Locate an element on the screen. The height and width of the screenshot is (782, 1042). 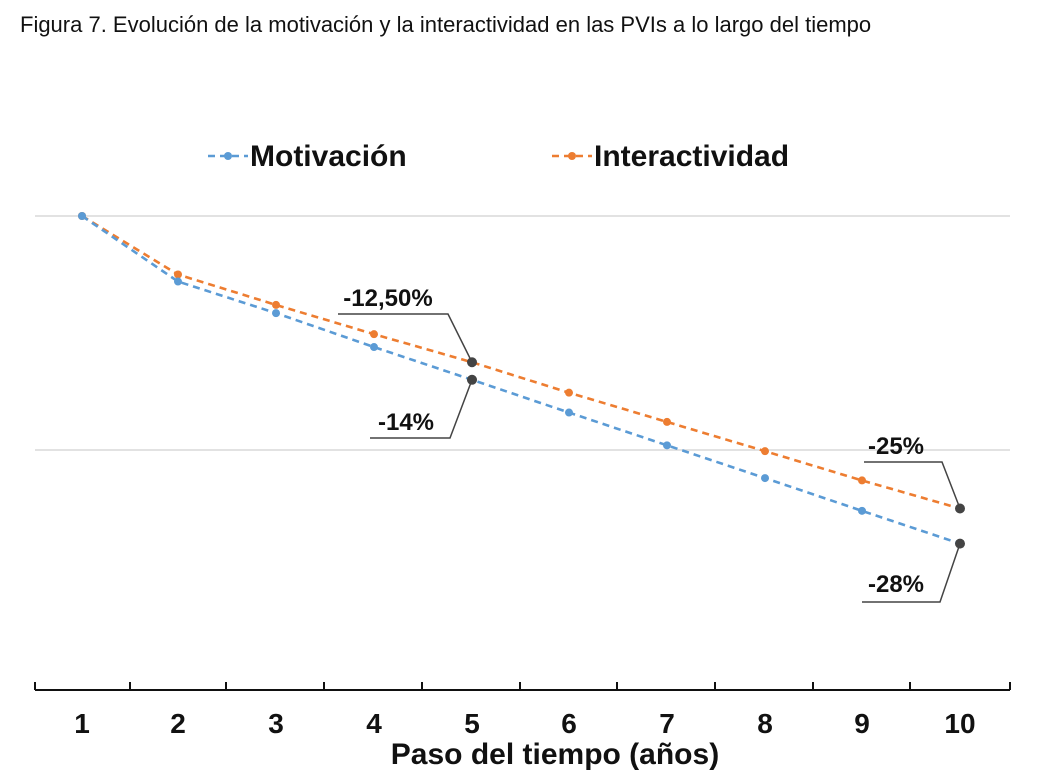
legend-label: Interactividad is located at coordinates (691, 156).